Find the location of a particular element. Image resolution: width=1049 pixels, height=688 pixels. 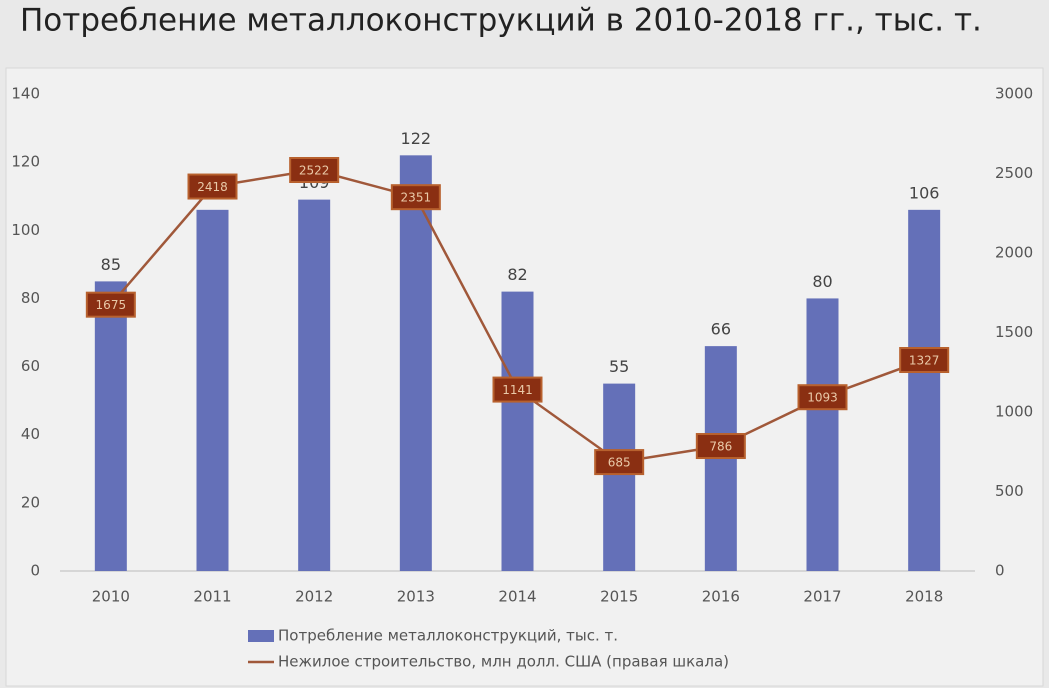

x-tick-label: 2012 is located at coordinates (314, 597).